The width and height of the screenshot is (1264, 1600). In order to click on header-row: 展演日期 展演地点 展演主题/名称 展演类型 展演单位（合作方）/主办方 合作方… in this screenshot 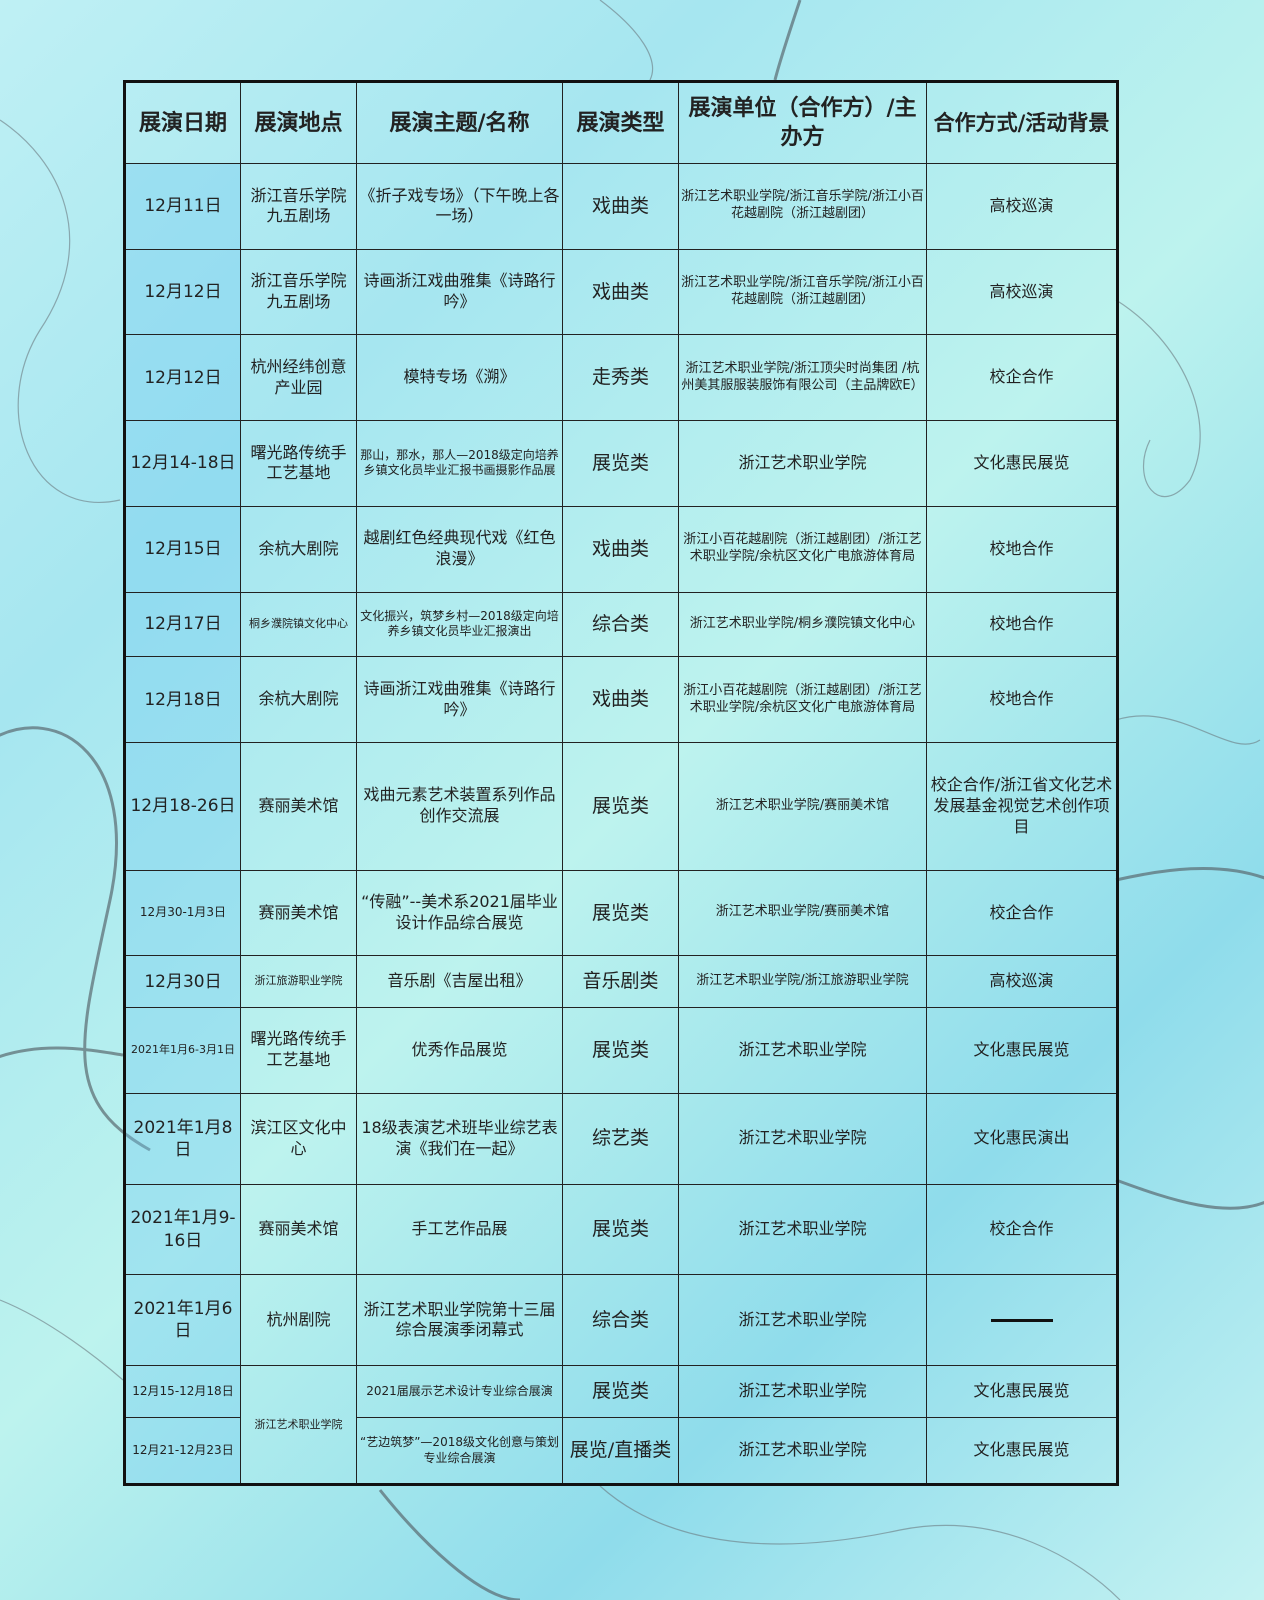, I will do `click(621, 122)`.